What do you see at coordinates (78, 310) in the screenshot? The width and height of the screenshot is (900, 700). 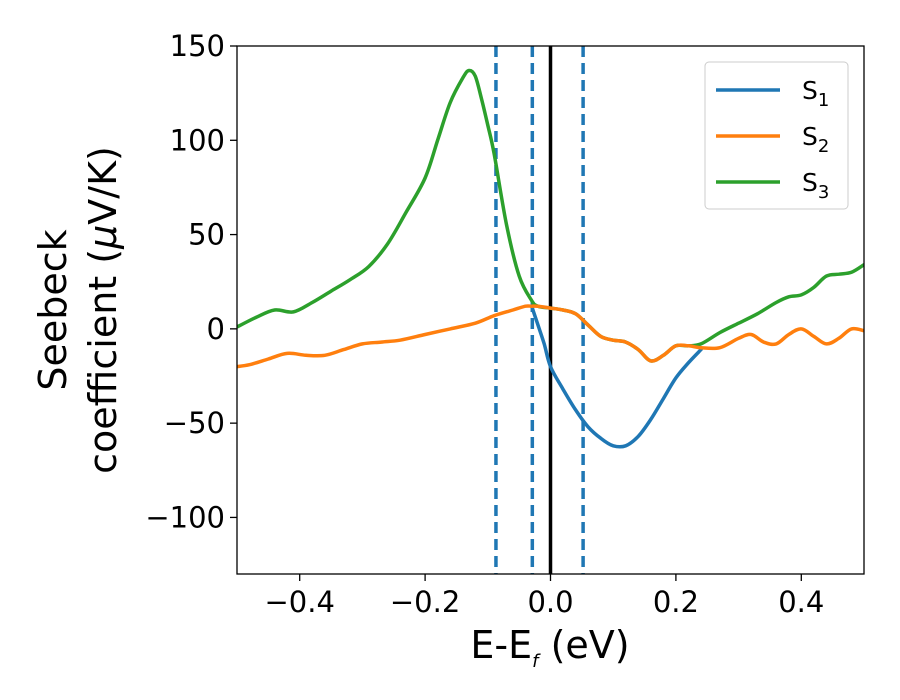 I see `y-axis-title: Seebeck coefficient (μV/K)` at bounding box center [78, 310].